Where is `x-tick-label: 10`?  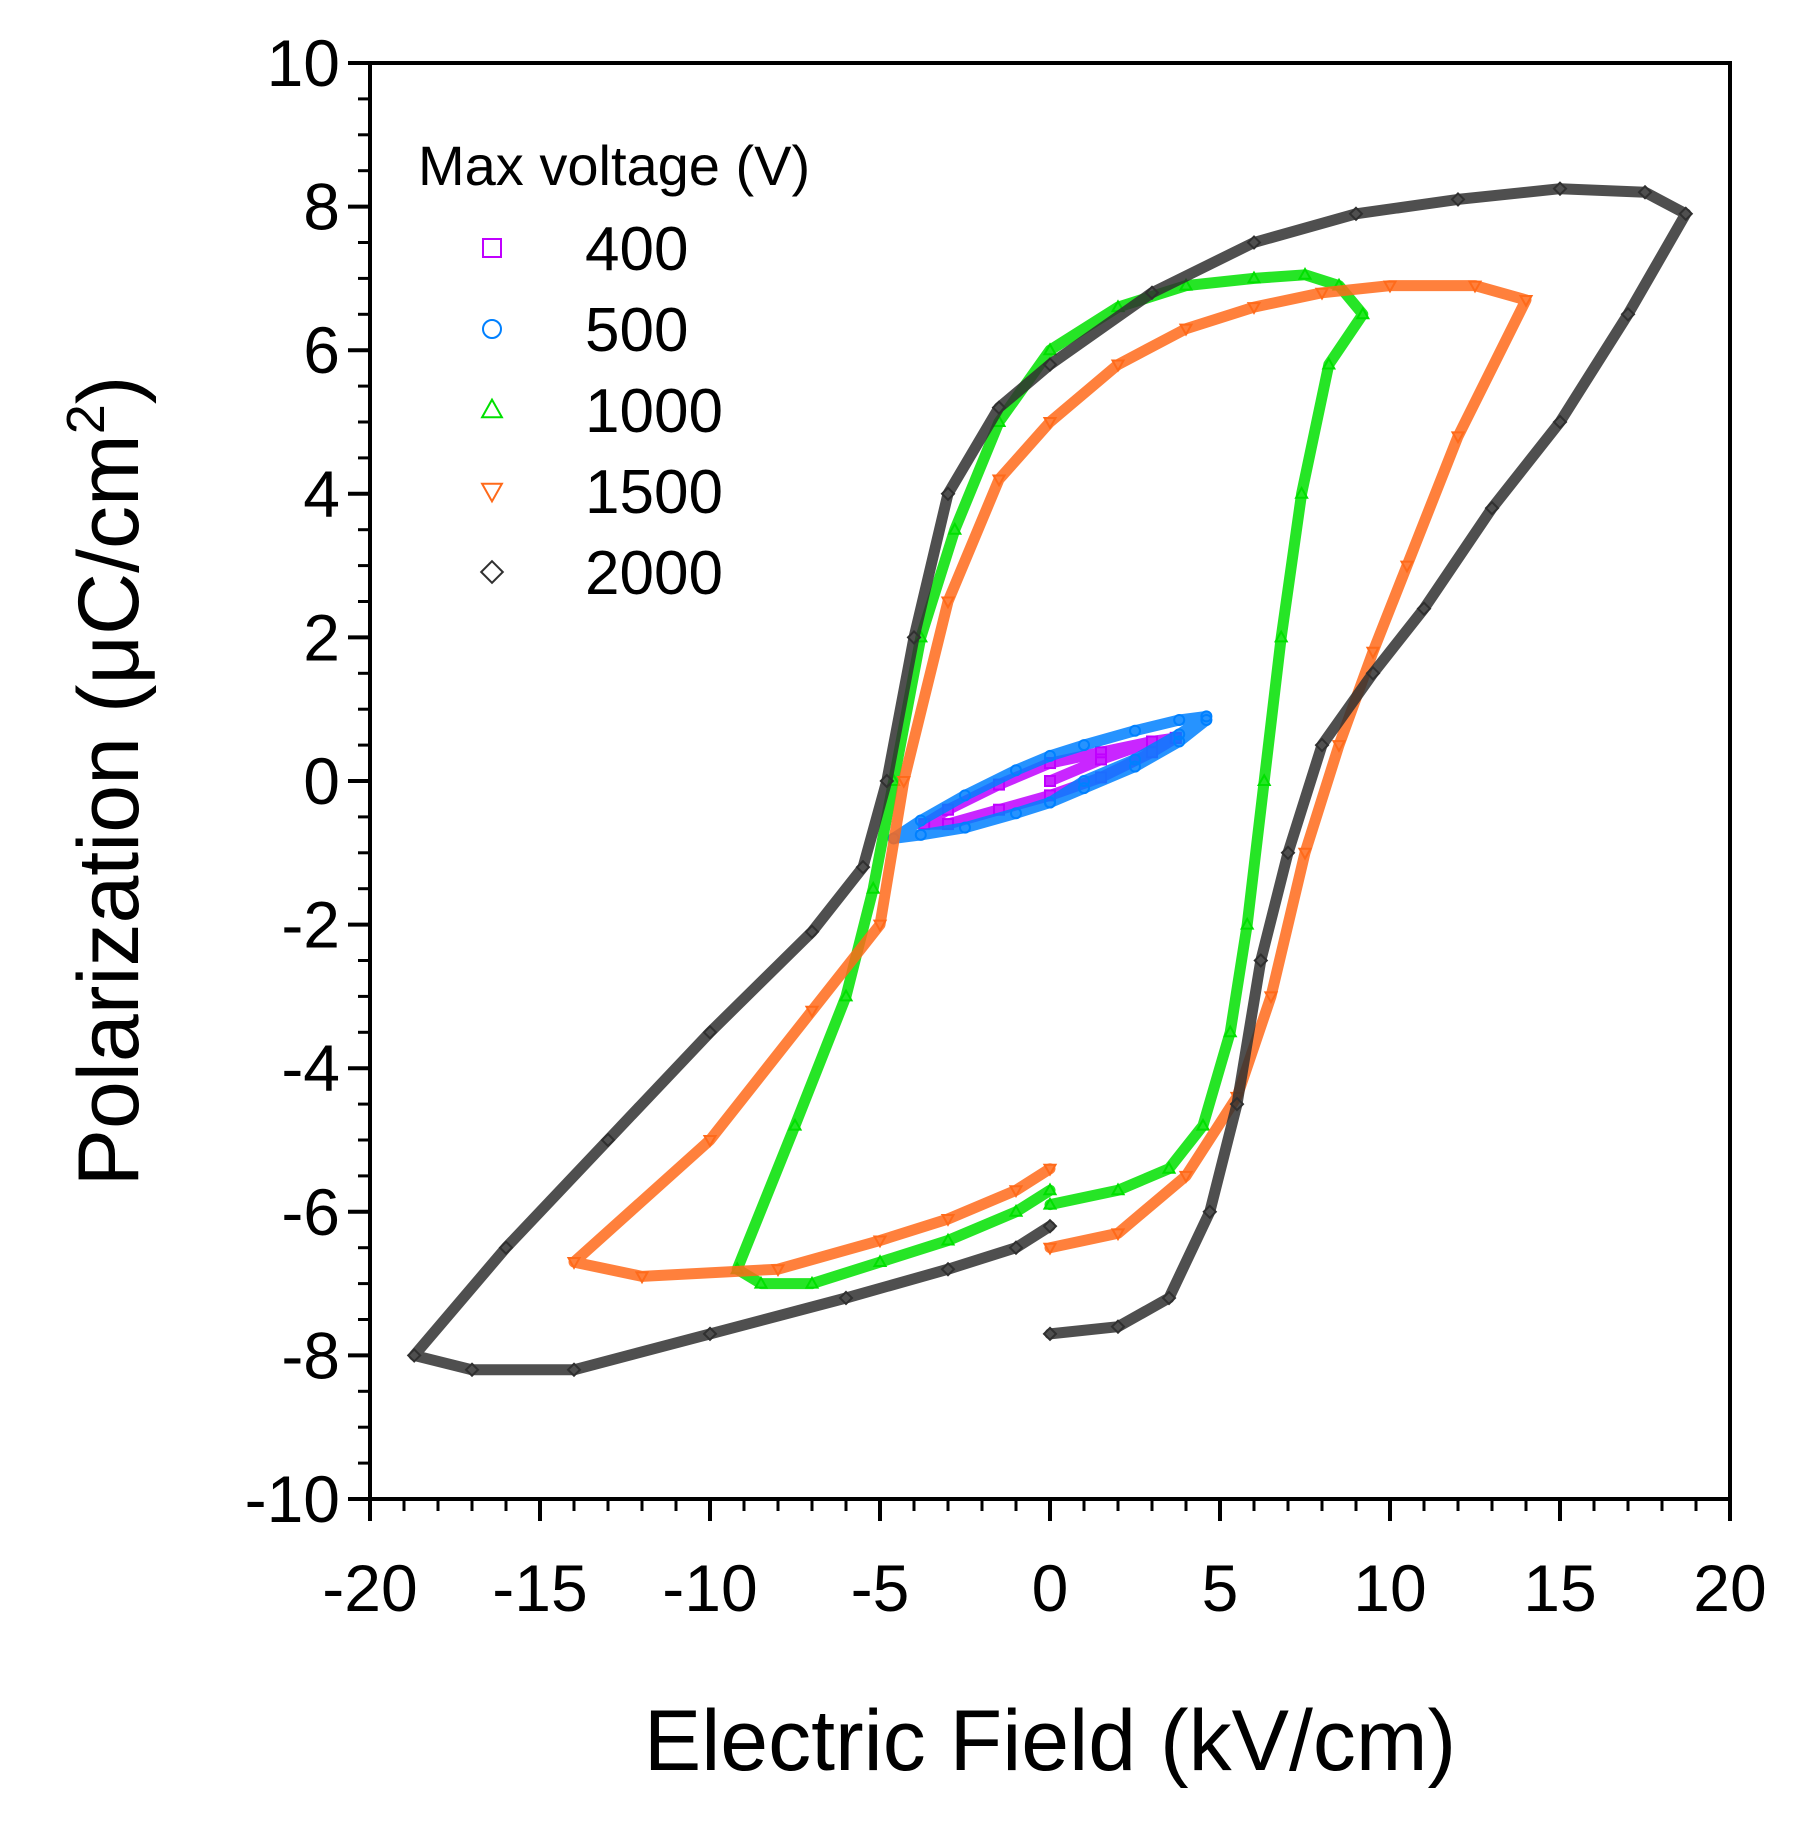 x-tick-label: 10 is located at coordinates (1389, 1588).